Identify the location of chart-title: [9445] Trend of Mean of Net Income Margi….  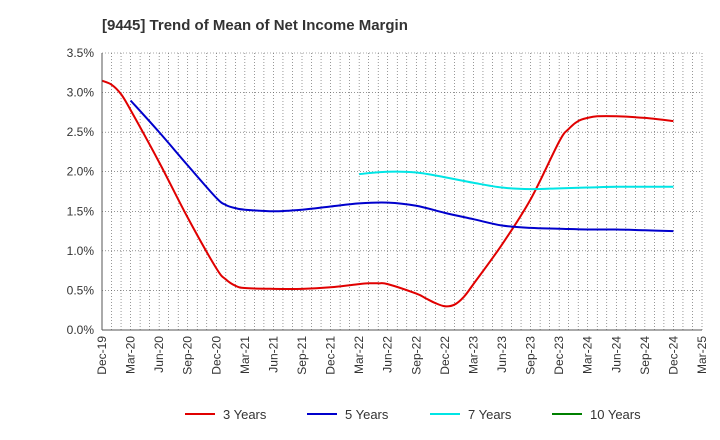
(255, 25).